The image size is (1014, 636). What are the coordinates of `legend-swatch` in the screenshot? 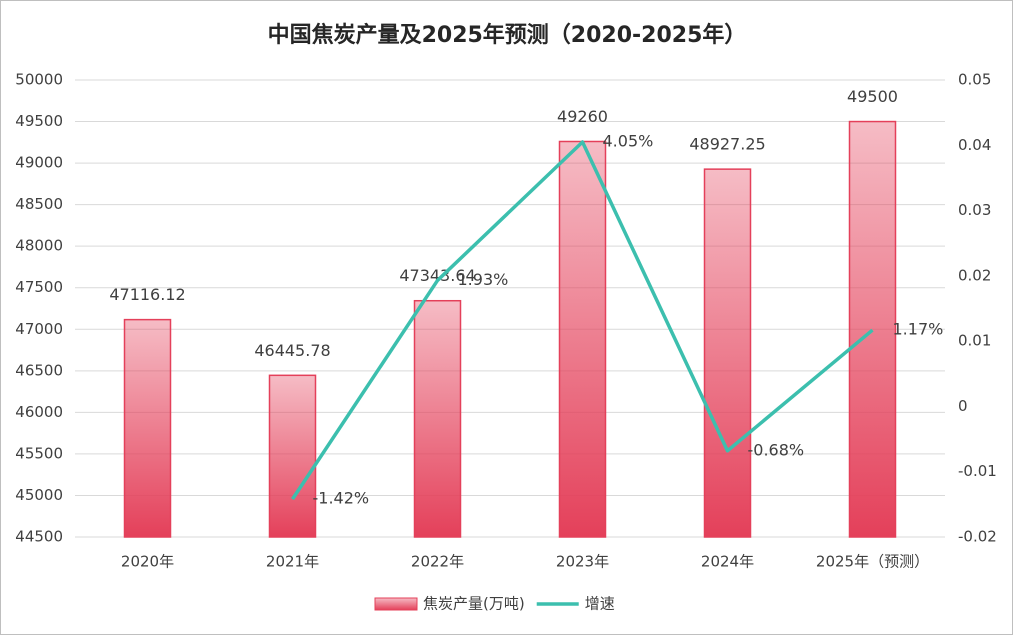 It's located at (396, 604).